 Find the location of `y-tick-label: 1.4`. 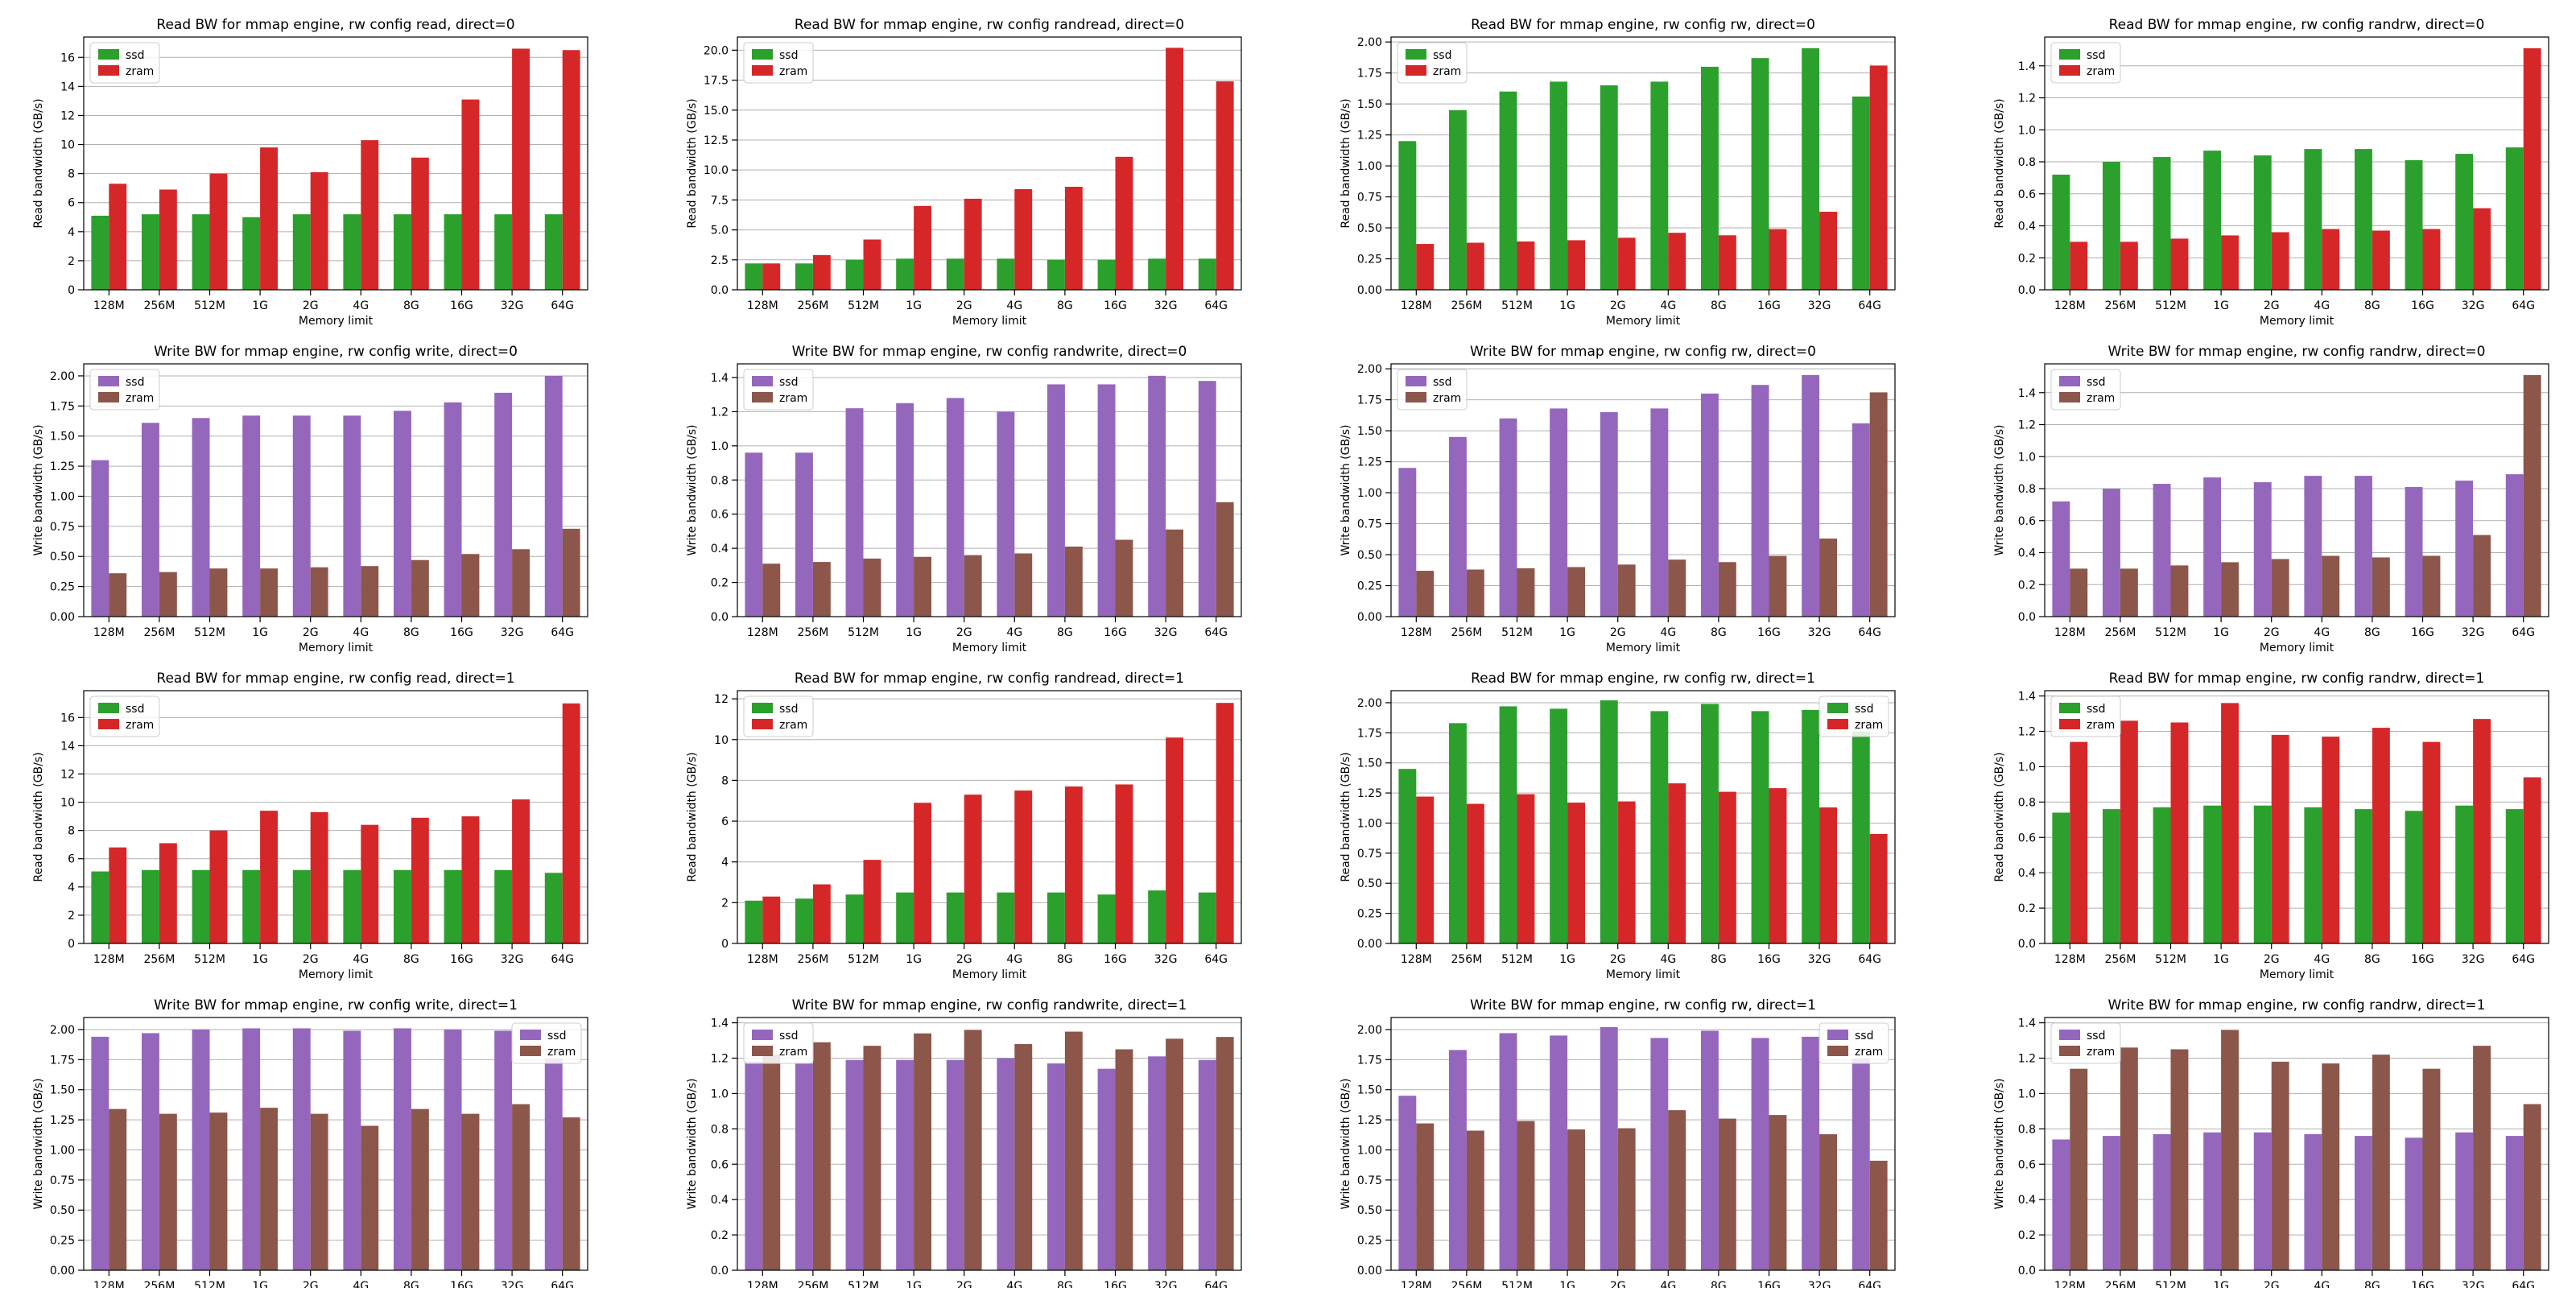

y-tick-label: 1.4 is located at coordinates (2027, 393).